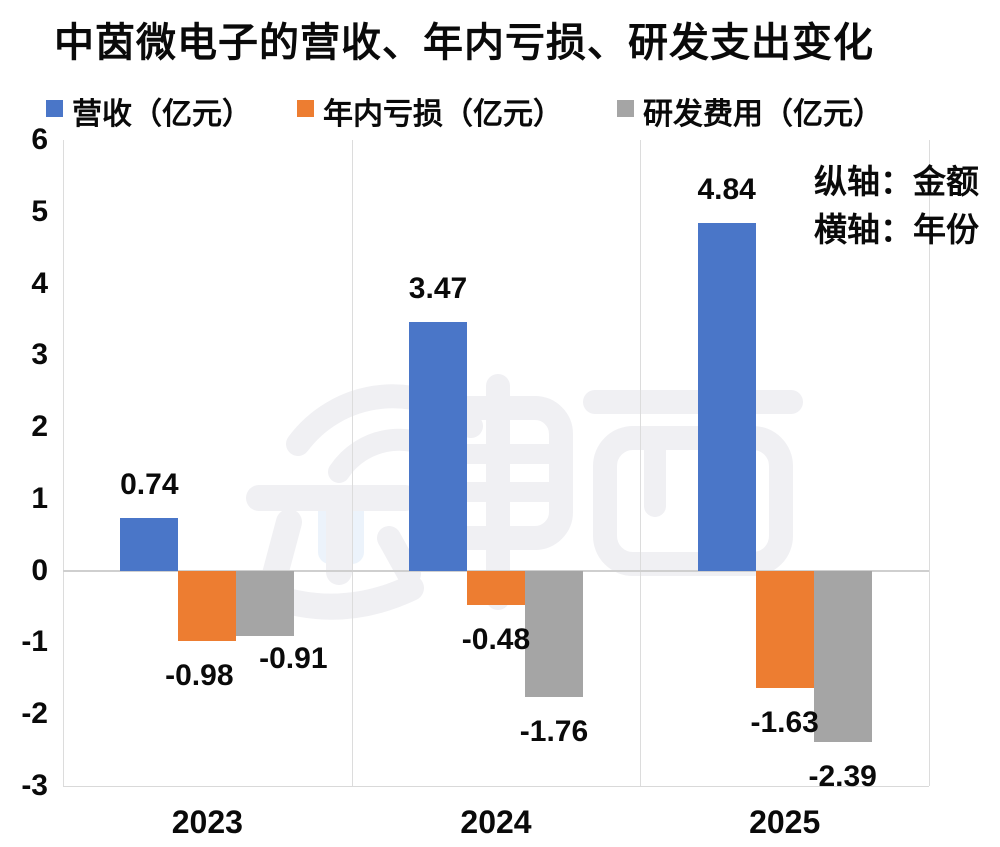 This screenshot has width=1000, height=847. What do you see at coordinates (199, 675) in the screenshot?
I see `bar-value-label: -0.98` at bounding box center [199, 675].